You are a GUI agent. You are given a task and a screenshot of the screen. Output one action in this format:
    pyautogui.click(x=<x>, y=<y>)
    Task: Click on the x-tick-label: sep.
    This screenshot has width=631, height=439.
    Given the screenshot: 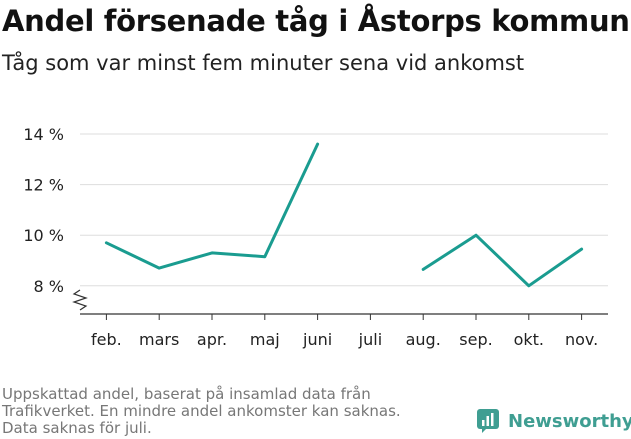 What is the action you would take?
    pyautogui.click(x=475, y=339)
    